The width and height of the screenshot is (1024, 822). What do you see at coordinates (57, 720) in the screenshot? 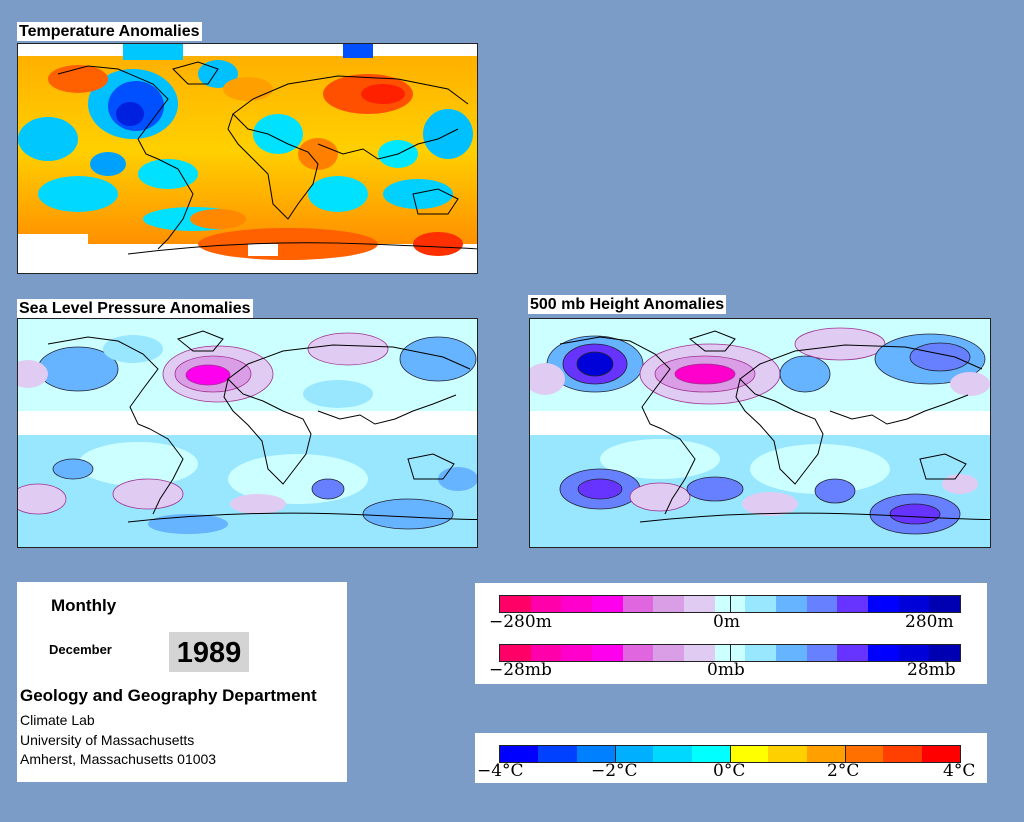
I see `lab-label: Climate Lab` at bounding box center [57, 720].